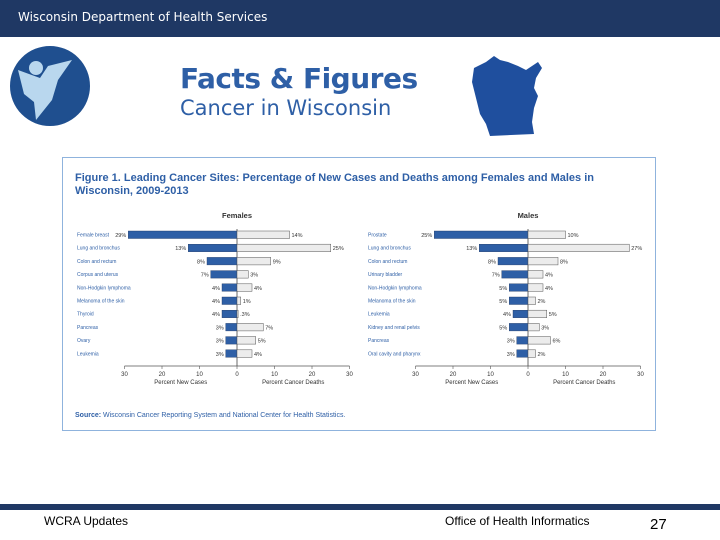 The image size is (720, 540). What do you see at coordinates (297, 236) in the screenshot?
I see `females-death-label: 14%` at bounding box center [297, 236].